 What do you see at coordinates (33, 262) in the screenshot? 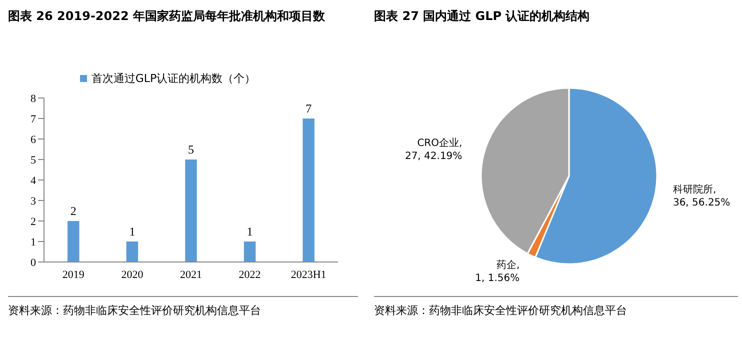
I see `y-tick-label: 0` at bounding box center [33, 262].